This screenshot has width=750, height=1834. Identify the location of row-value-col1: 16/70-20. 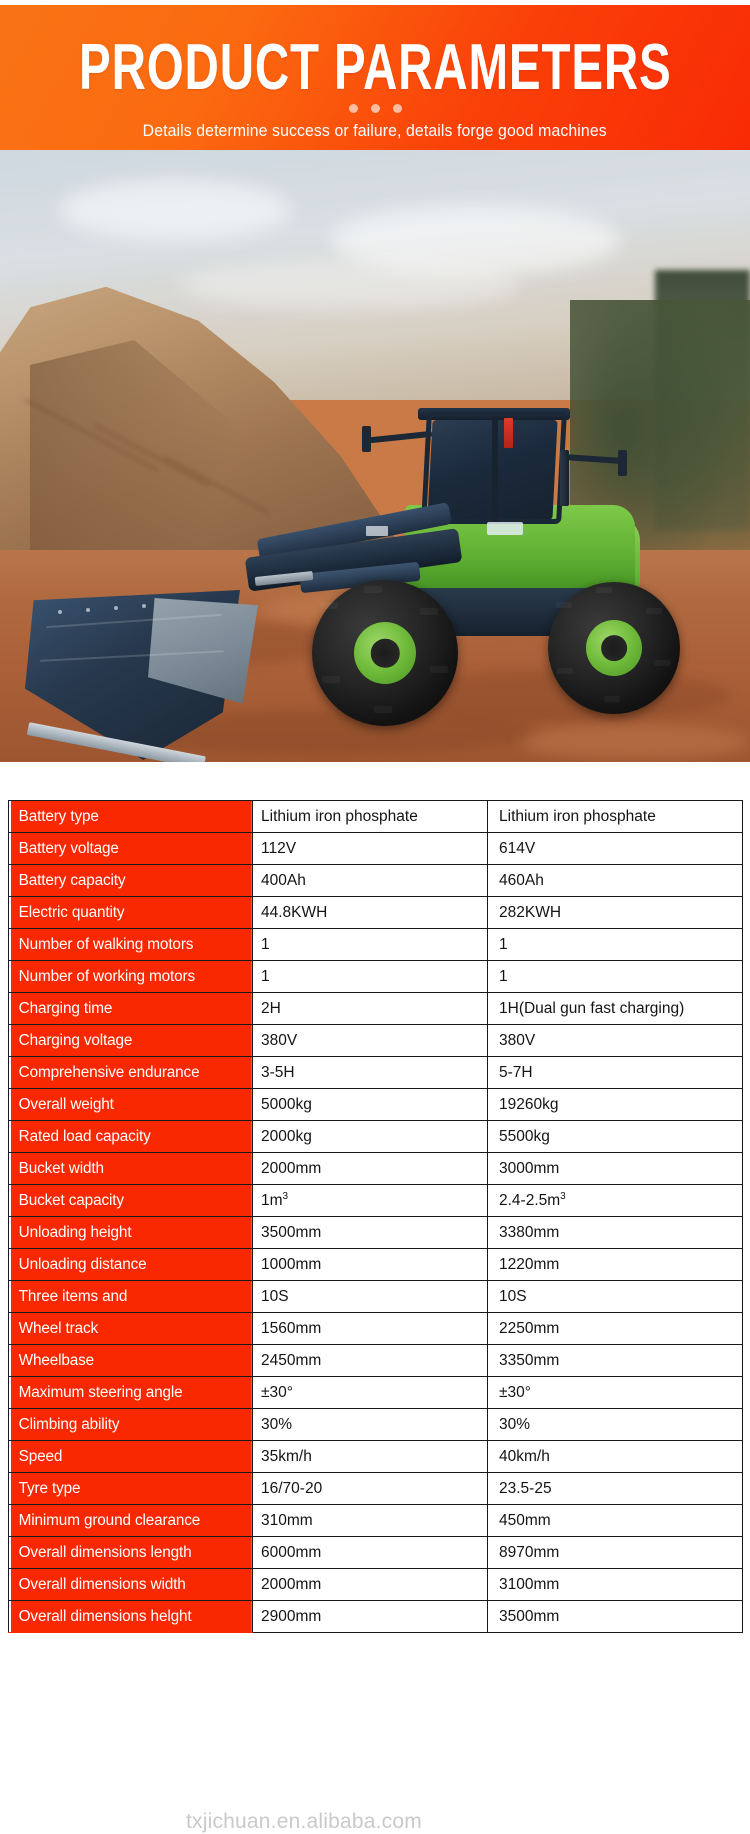
(370, 1488).